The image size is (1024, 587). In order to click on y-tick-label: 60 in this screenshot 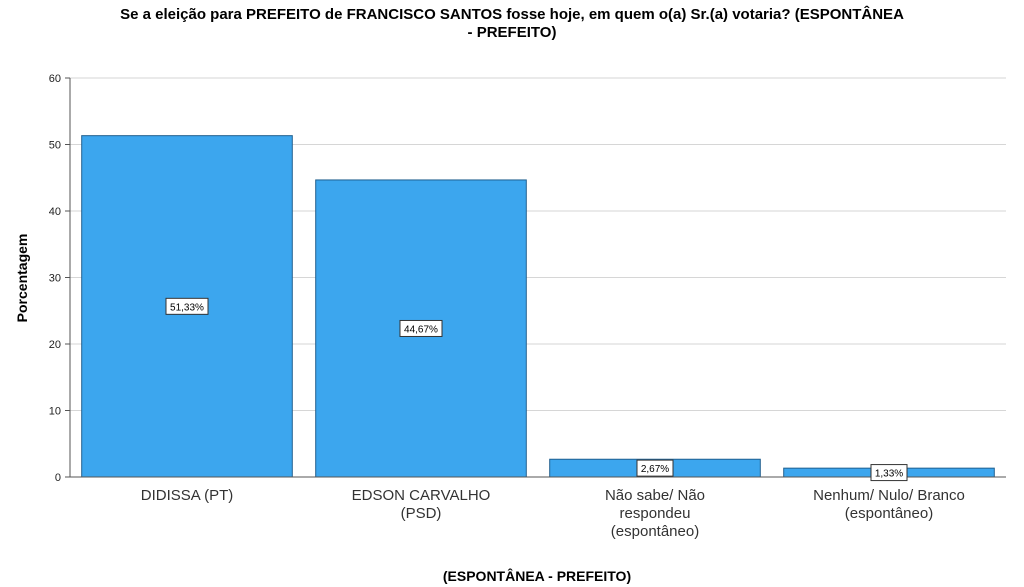, I will do `click(55, 79)`.